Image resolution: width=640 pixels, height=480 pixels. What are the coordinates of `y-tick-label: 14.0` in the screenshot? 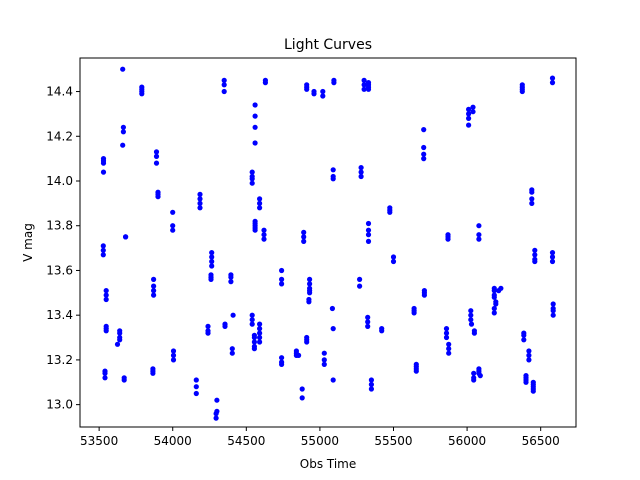 It's located at (59, 181).